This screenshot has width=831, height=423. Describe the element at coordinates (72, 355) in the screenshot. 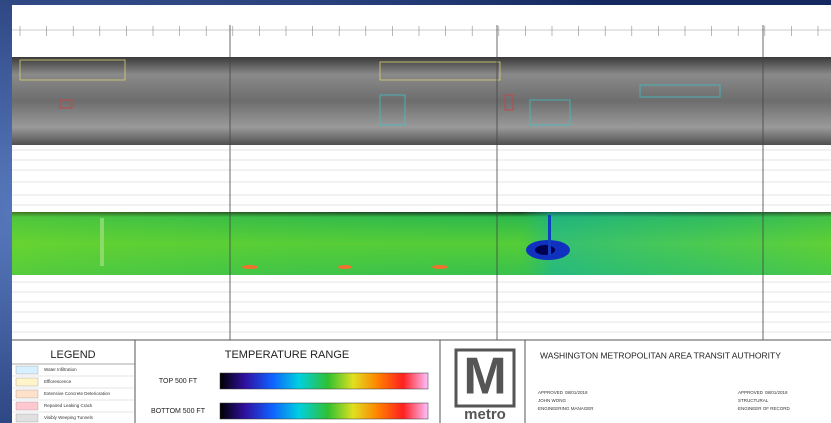

I see `legend-title: LEGEND` at that location.